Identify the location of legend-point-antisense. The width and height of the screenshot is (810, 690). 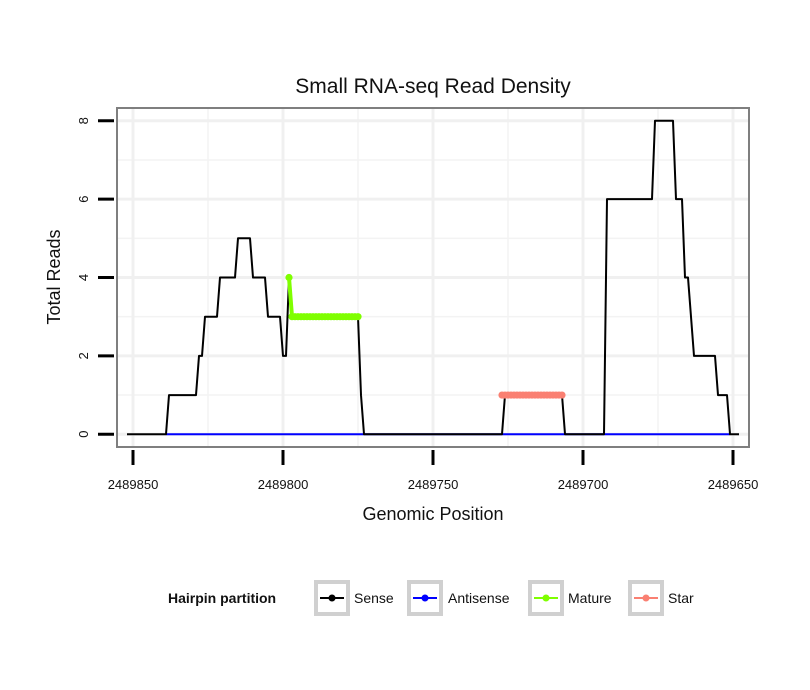
(425, 598).